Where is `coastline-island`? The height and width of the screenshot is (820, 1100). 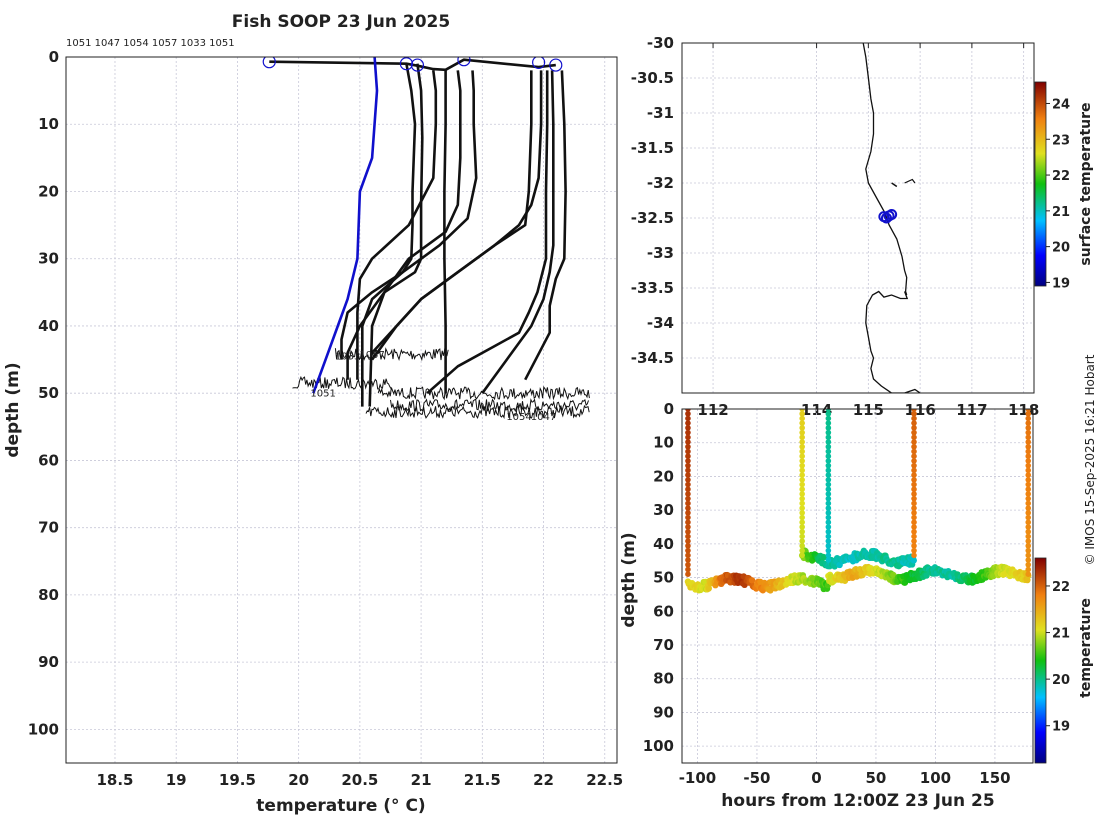
coastline-island is located at coordinates (894, 185).